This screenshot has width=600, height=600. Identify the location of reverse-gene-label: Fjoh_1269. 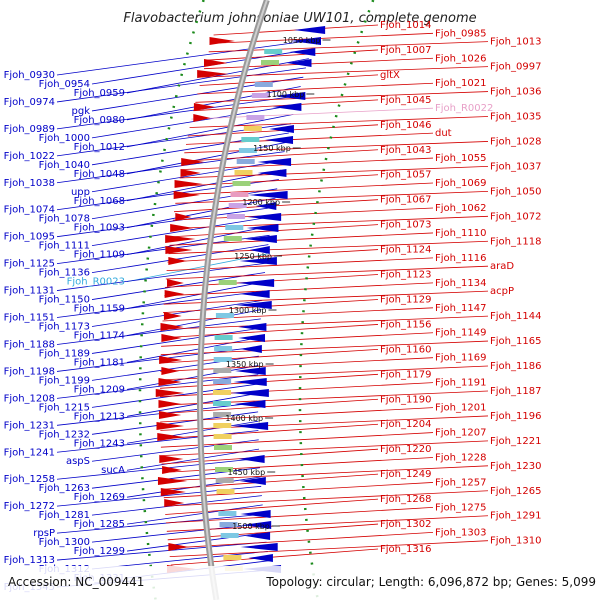
(99, 497).